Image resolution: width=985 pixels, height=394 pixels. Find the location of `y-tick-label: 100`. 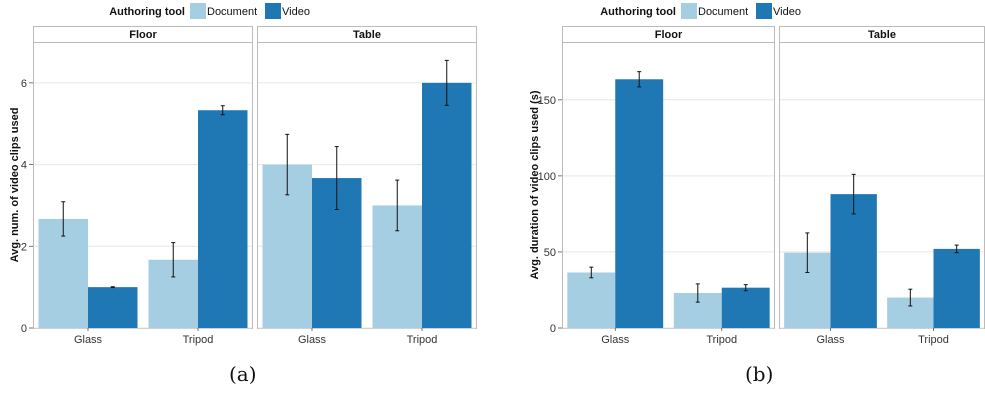

y-tick-label: 100 is located at coordinates (547, 177).